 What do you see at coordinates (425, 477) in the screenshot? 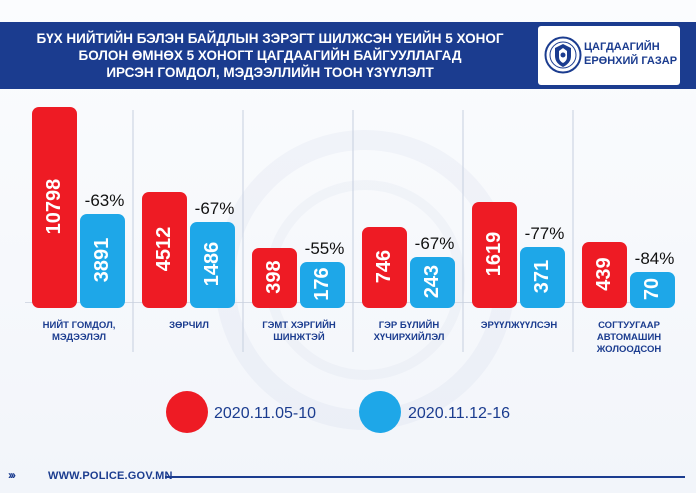
I see `footer-divider` at bounding box center [425, 477].